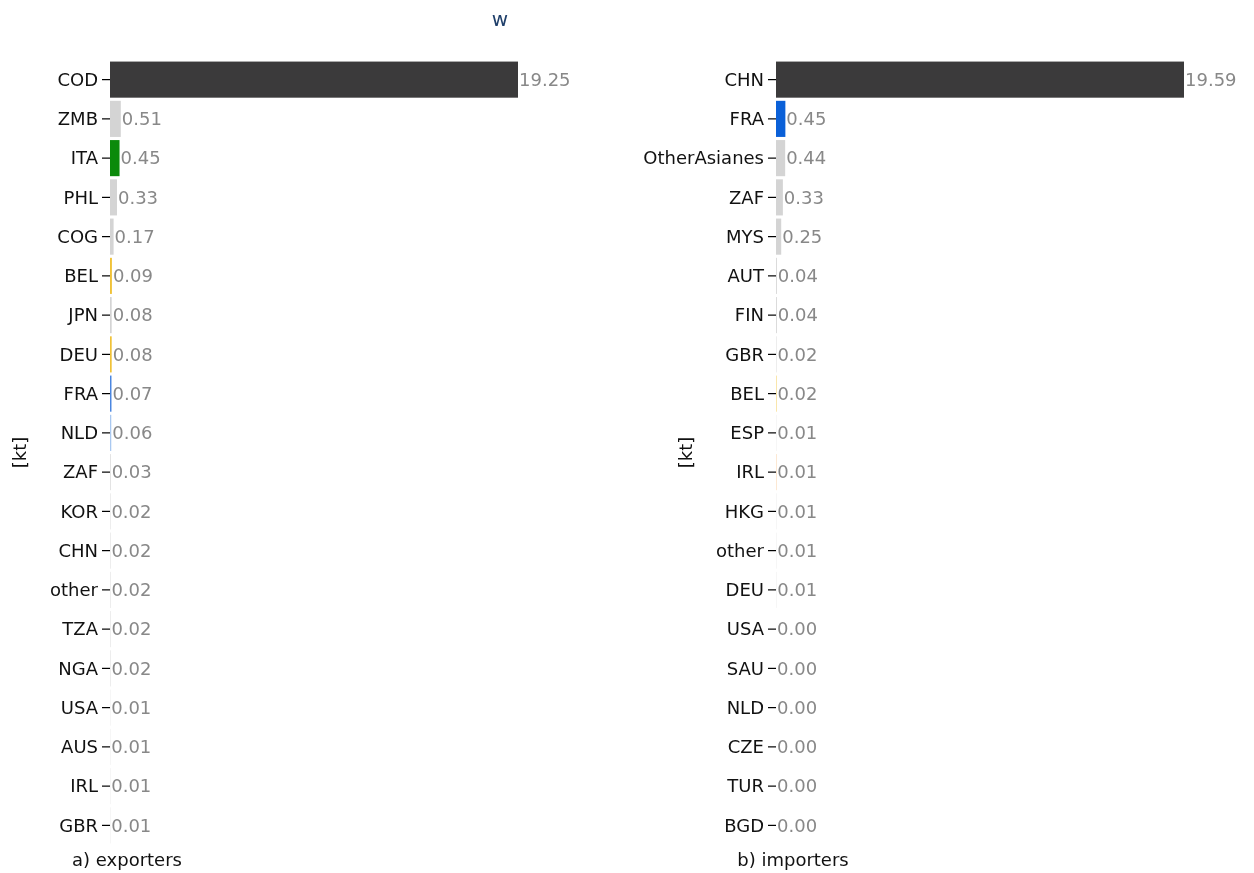 The width and height of the screenshot is (1254, 873). I want to click on x-axis-title: a) exporters, so click(127, 859).